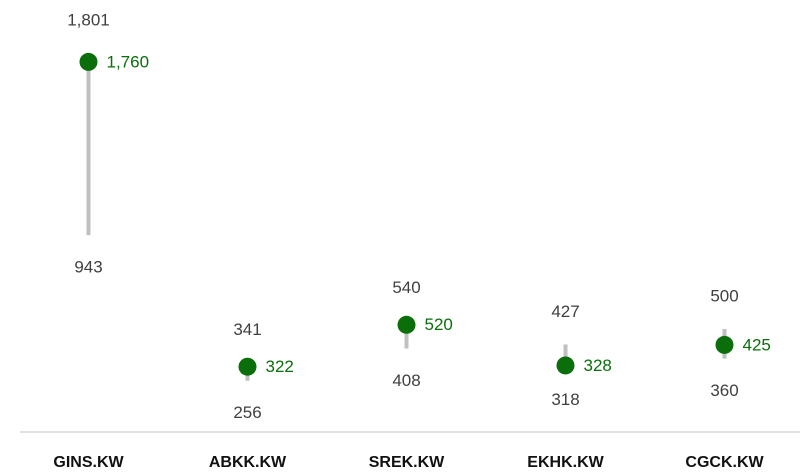 The width and height of the screenshot is (801, 472). What do you see at coordinates (598, 365) in the screenshot?
I see `value-label: 328` at bounding box center [598, 365].